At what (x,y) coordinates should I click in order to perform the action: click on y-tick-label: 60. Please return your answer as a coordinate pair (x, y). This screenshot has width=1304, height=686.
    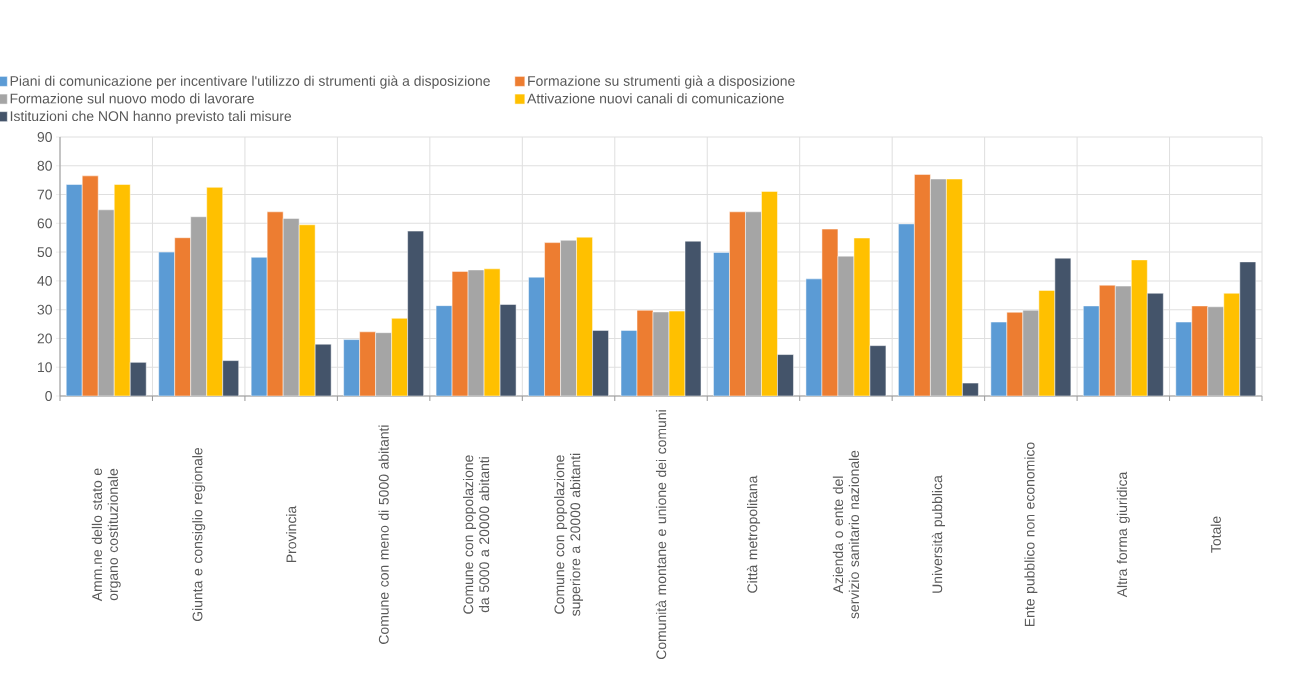
    Looking at the image, I should click on (44, 223).